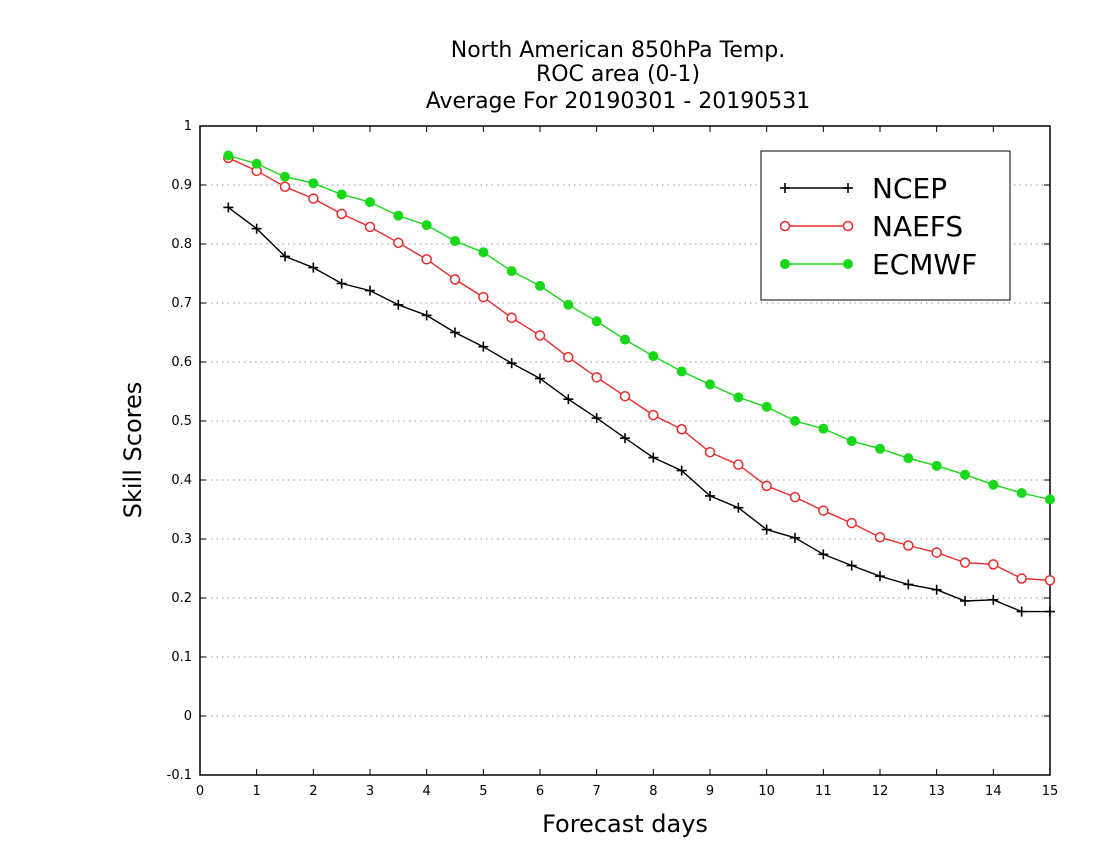 The height and width of the screenshot is (850, 1100). I want to click on x-tick-label: 4, so click(427, 791).